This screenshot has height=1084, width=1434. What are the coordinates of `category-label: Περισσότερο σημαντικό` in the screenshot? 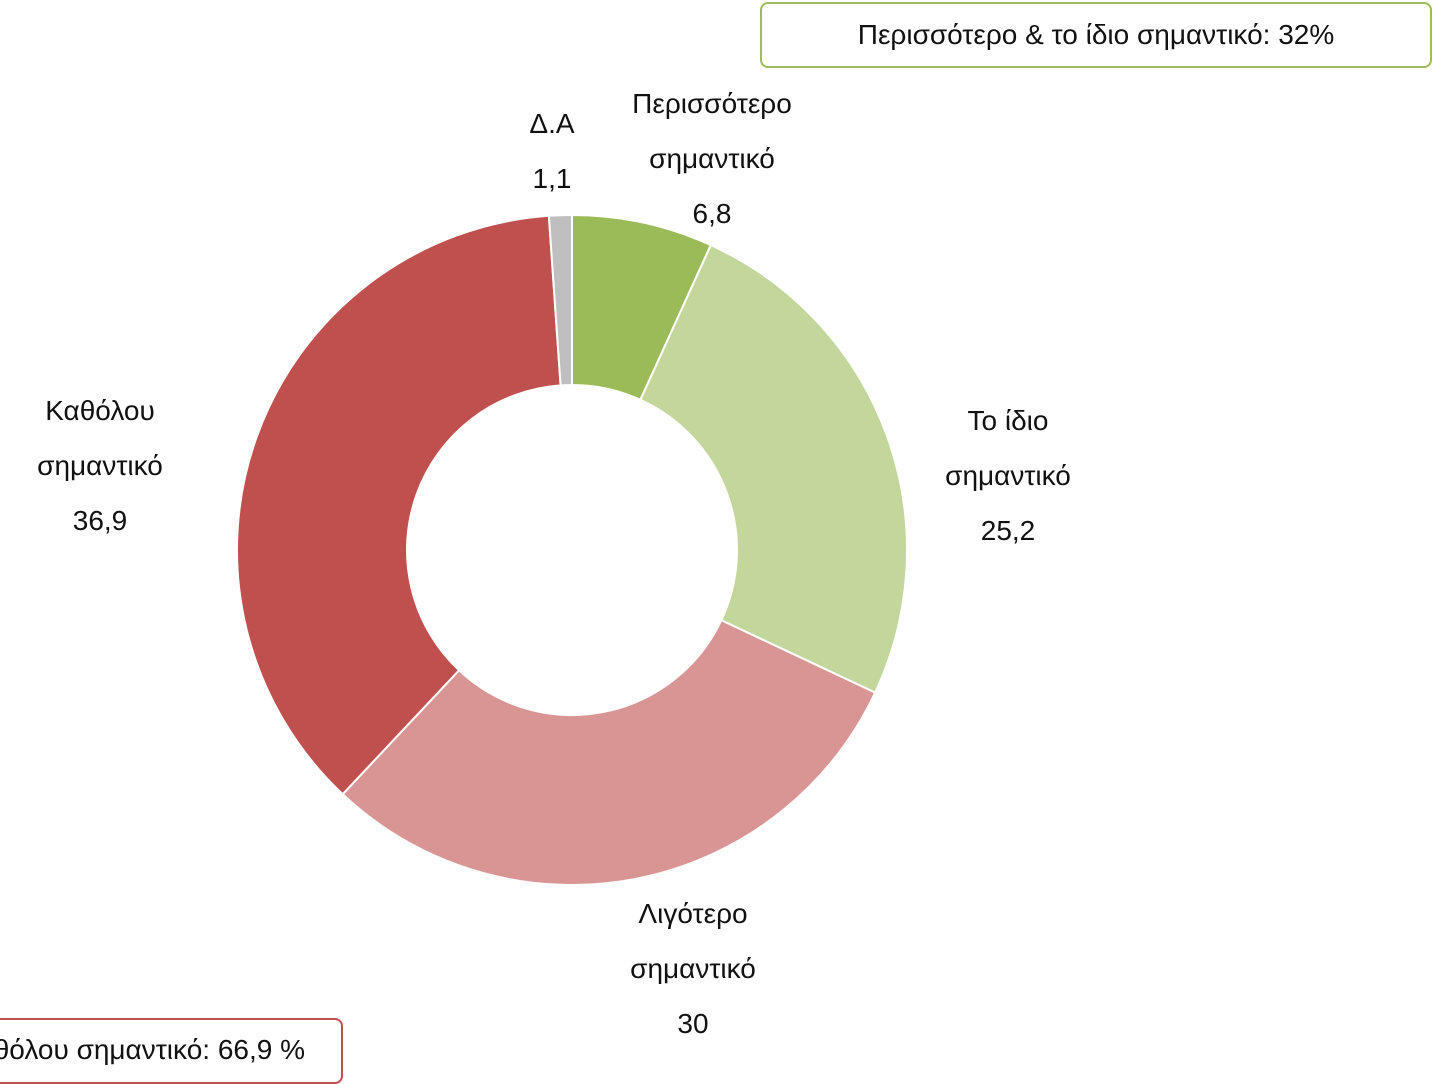 It's located at (712, 131).